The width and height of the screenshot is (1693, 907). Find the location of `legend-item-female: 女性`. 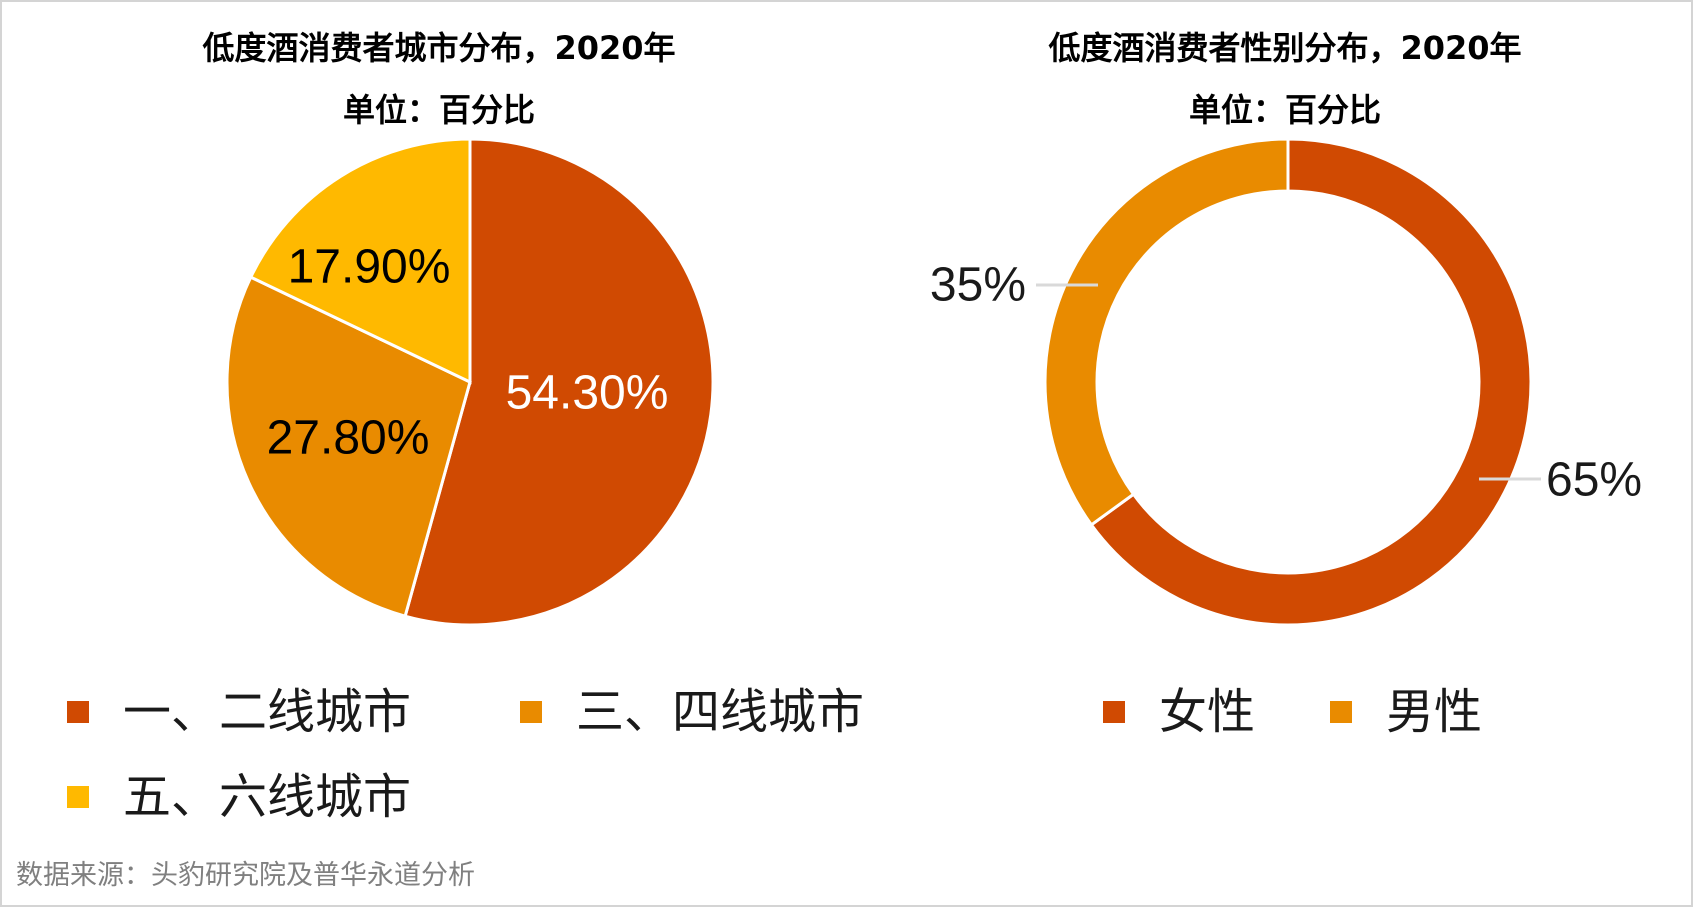

legend-item-female: 女性 is located at coordinates (1179, 712).